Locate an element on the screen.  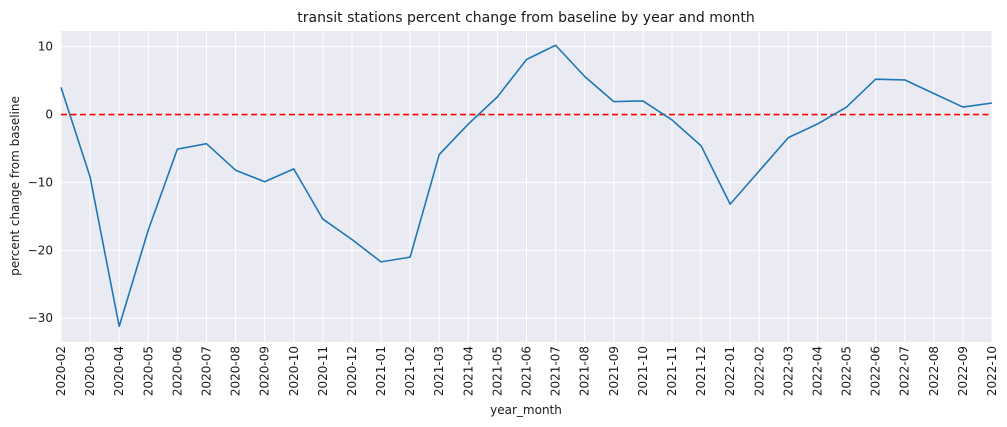
y-tick-label: −20 is located at coordinates (40, 250).